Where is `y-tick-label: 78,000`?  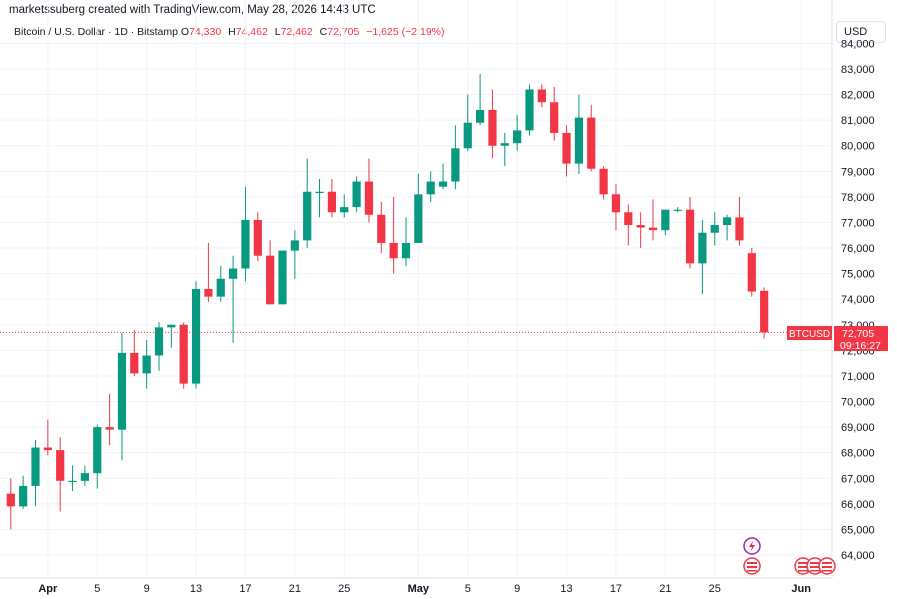
y-tick-label: 78,000 is located at coordinates (858, 198).